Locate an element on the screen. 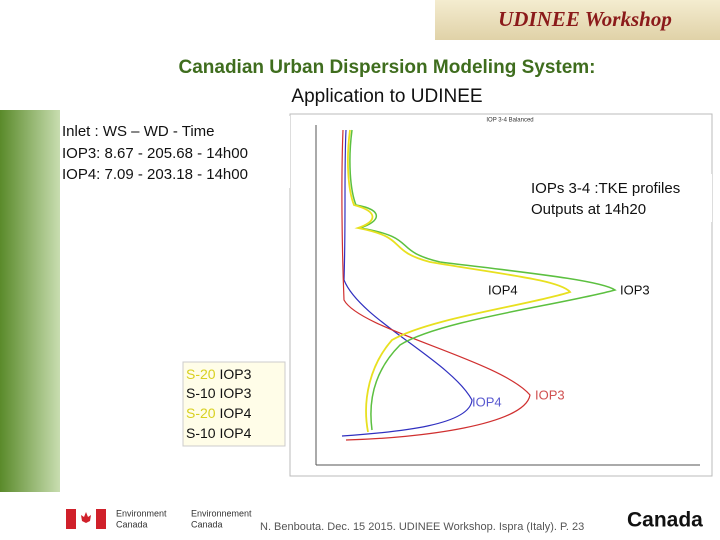 The height and width of the screenshot is (540, 720). title: Application to UDINEE is located at coordinates (386, 96).